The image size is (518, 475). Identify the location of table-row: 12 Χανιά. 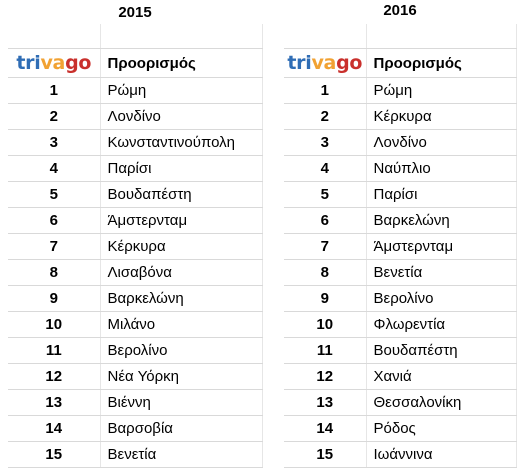
(400, 376).